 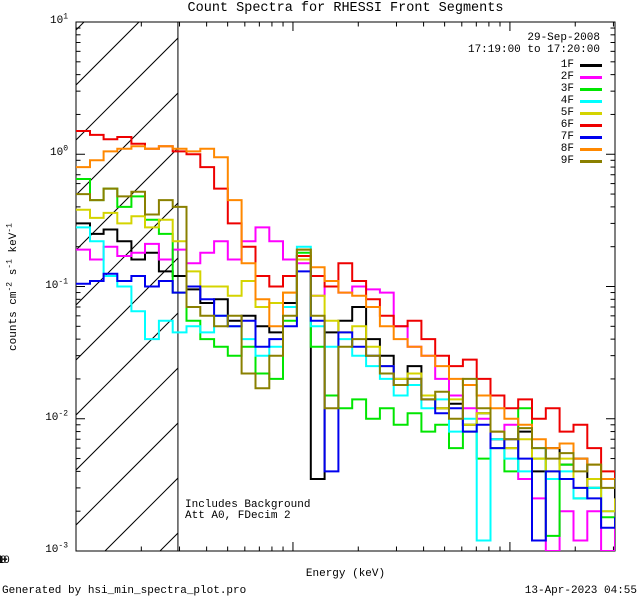 I want to click on legend-swatch-5F, so click(x=591, y=113).